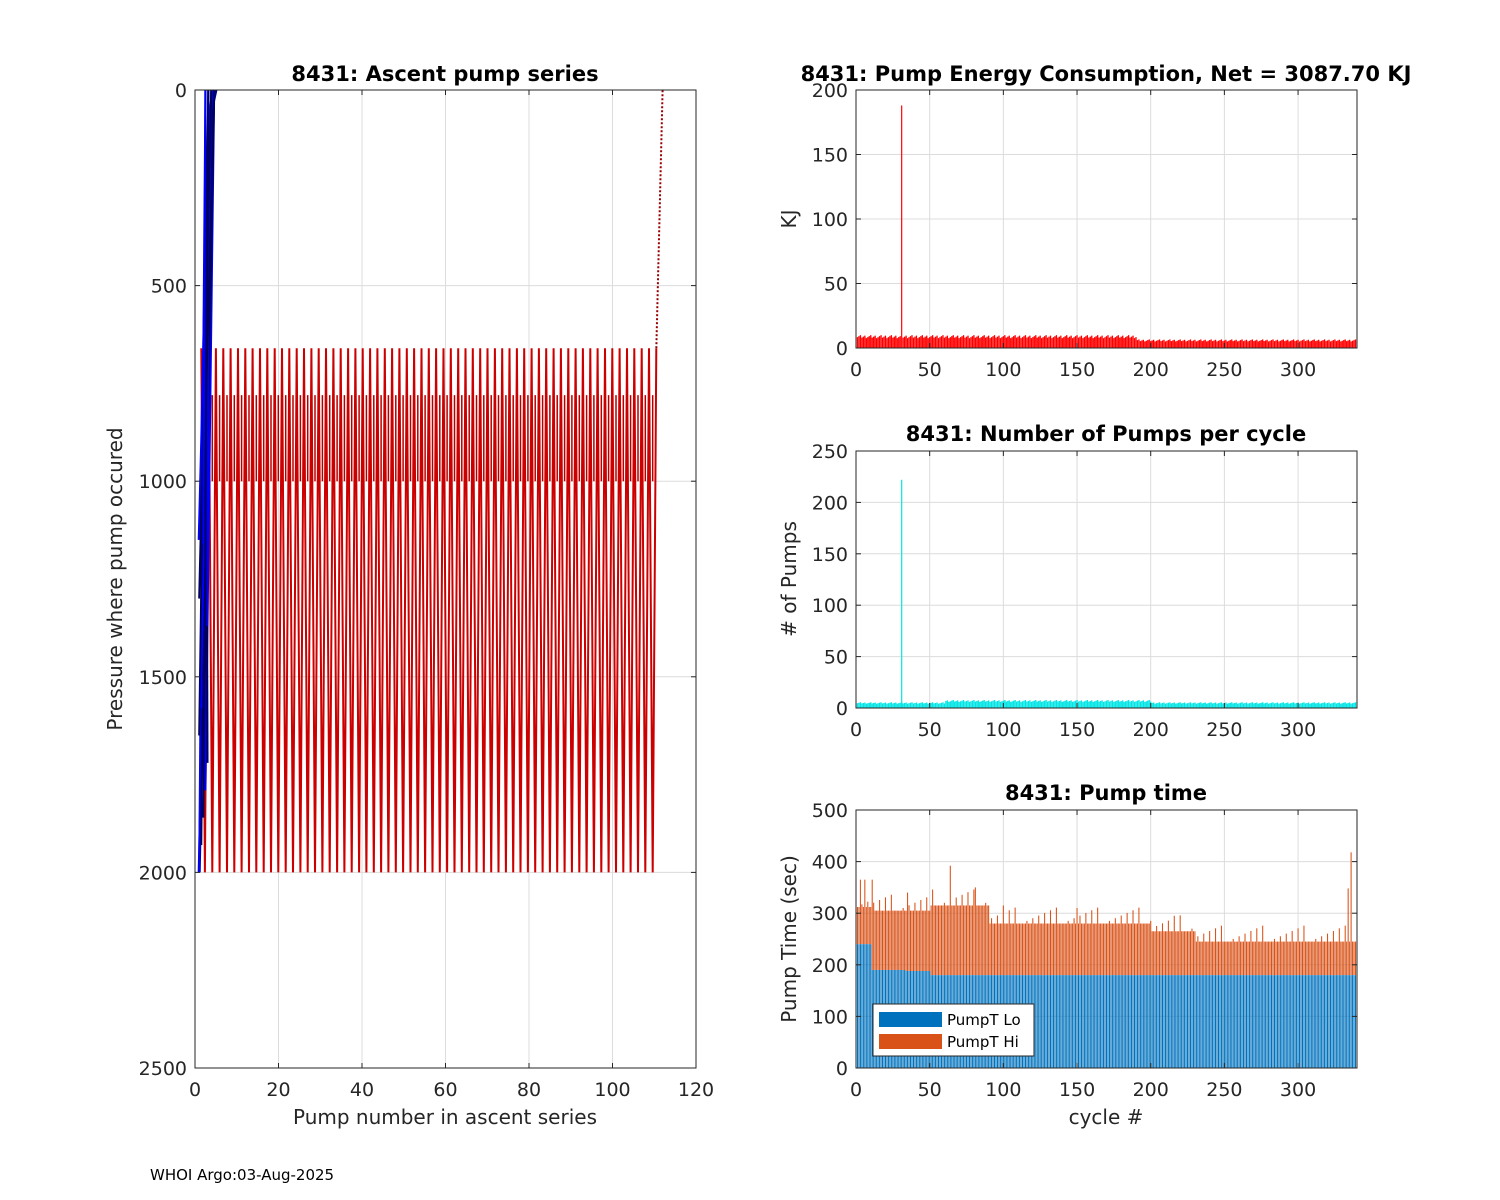 This screenshot has width=1500, height=1200. I want to click on x-tick-label: 50, so click(930, 730).